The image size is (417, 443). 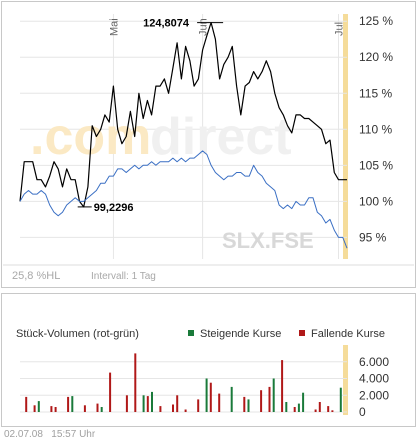 I want to click on volume-tick-label-6000: 6.000, so click(x=374, y=362).